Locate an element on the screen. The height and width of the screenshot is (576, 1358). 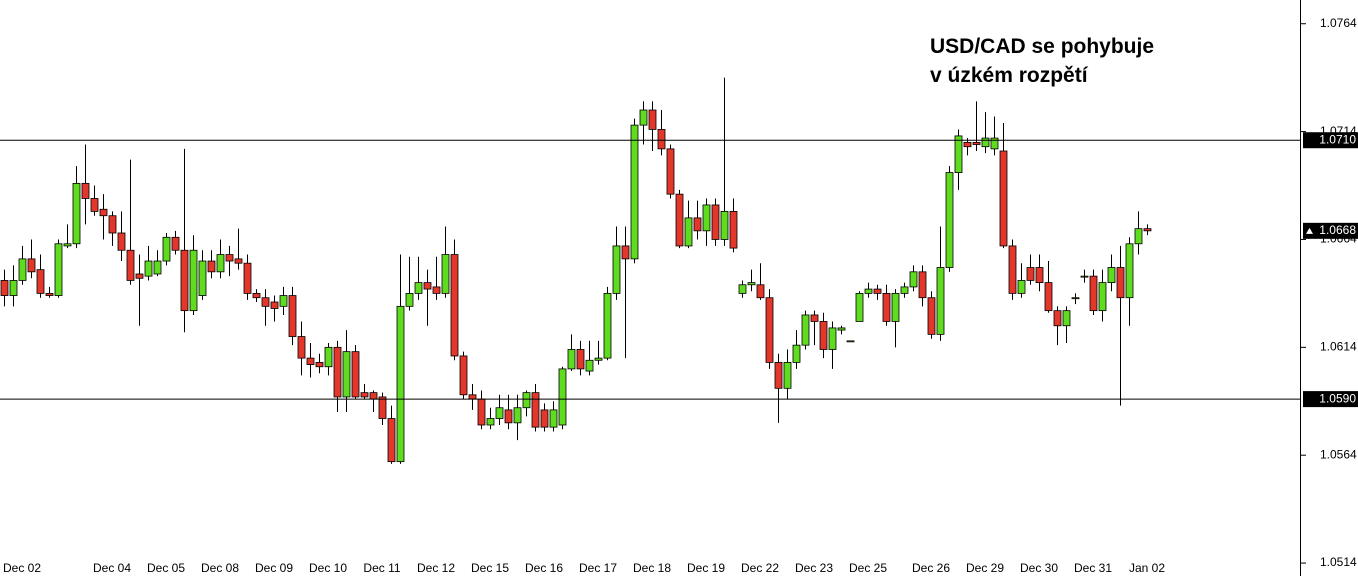
x-tick-label: Dec 18 is located at coordinates (652, 568).